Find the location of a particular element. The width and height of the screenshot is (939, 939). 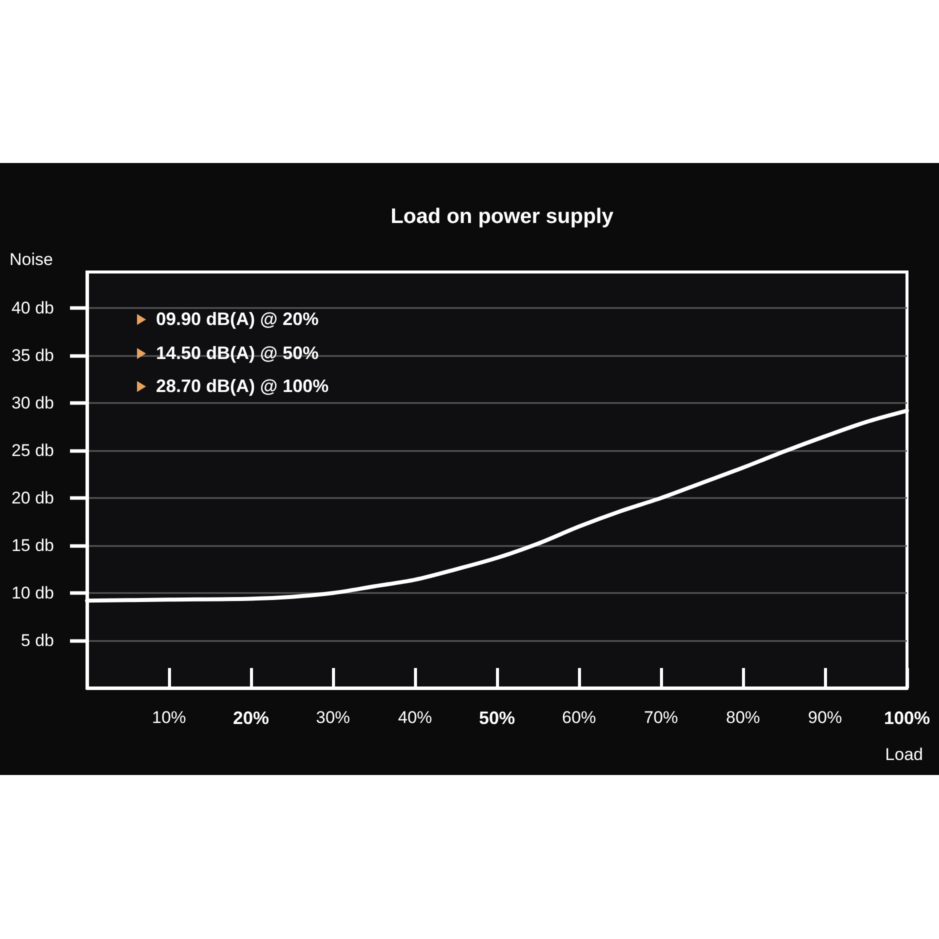

y-tick-label: 35 db is located at coordinates (32, 356).